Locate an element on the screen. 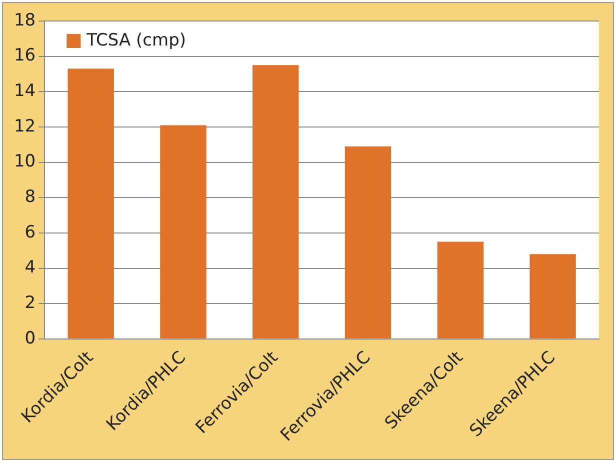 This screenshot has height=462, width=616. y-tick-label: 6 is located at coordinates (30, 232).